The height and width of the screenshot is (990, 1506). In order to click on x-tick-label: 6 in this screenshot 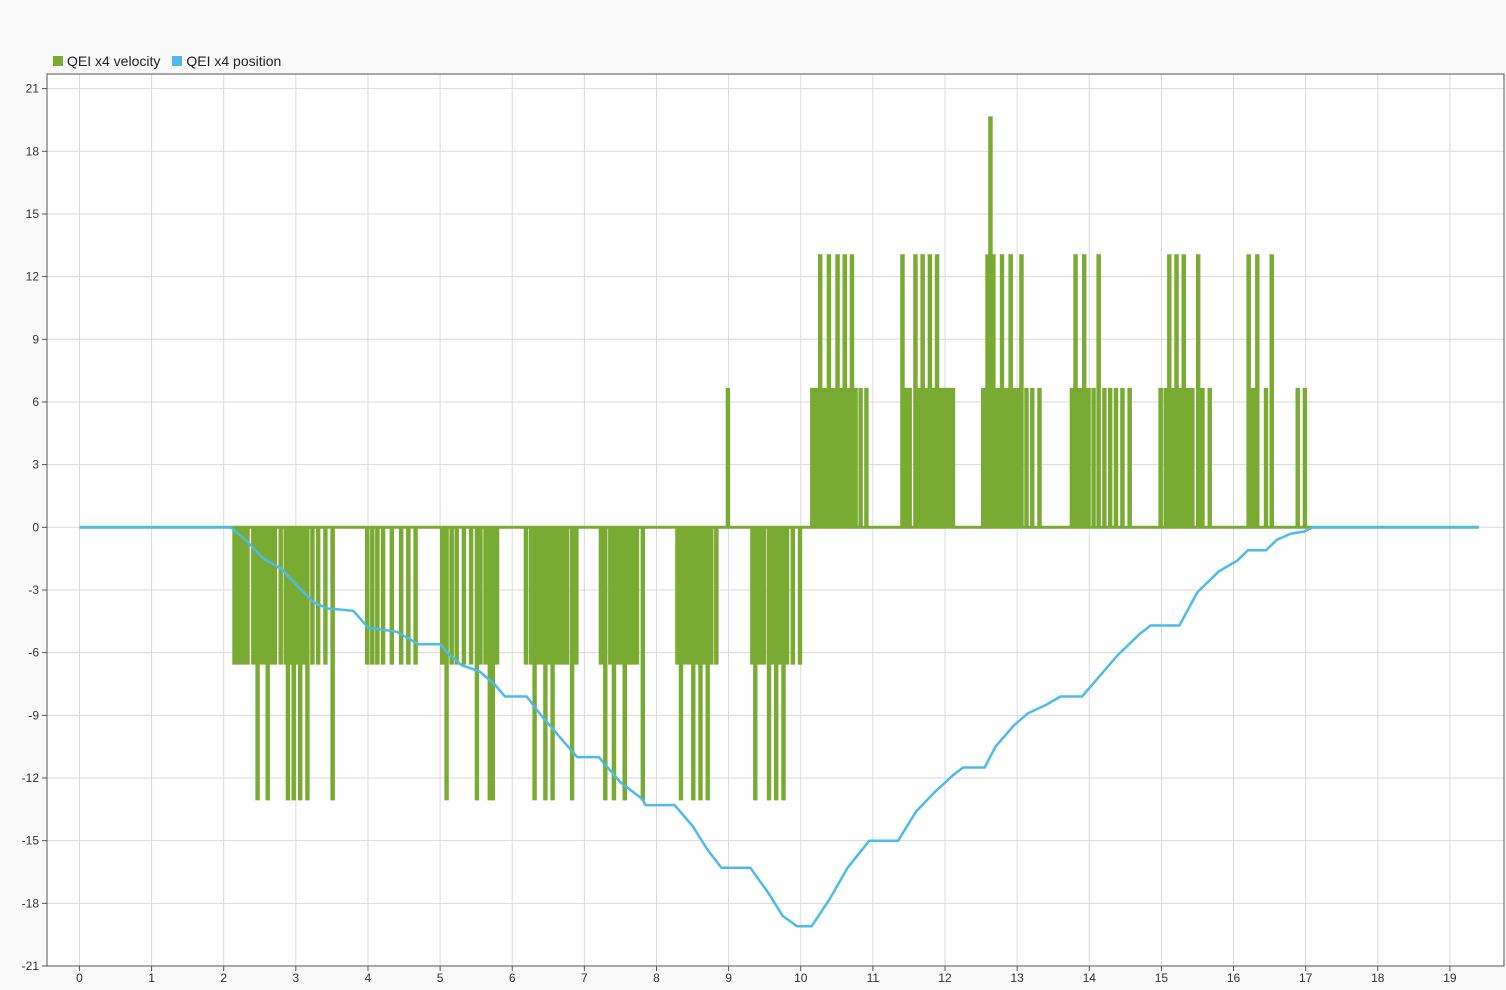, I will do `click(512, 978)`.